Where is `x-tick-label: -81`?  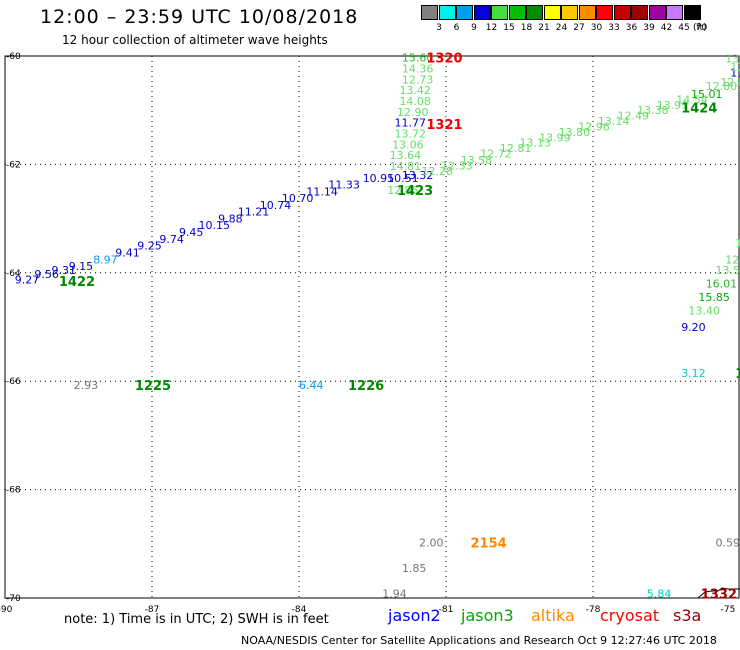
x-tick-label: -81 is located at coordinates (446, 610).